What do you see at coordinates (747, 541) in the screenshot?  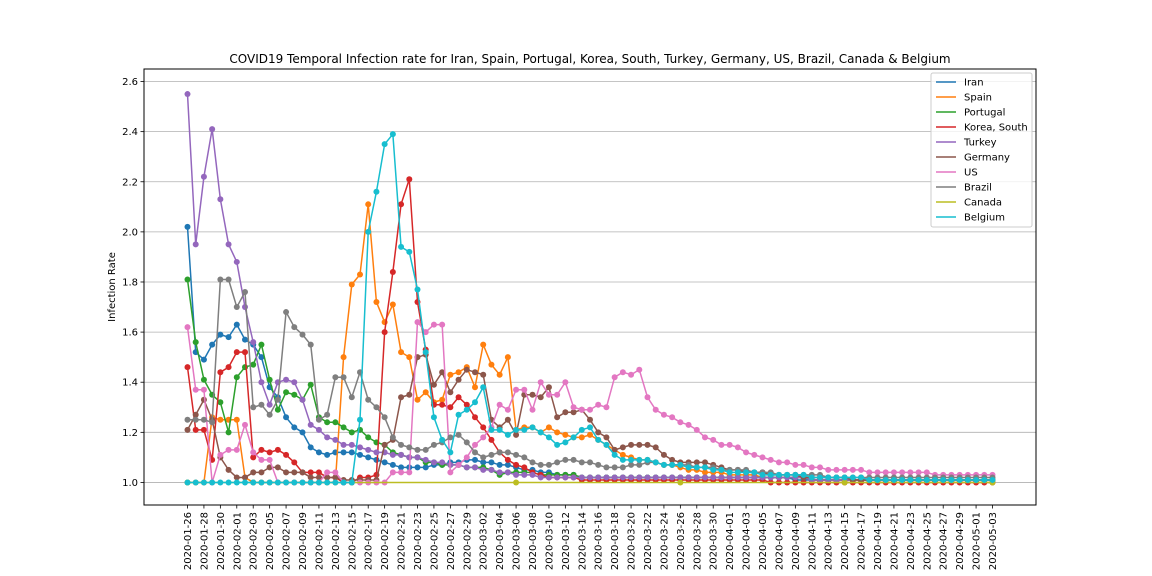 I see `x-tick-label-34: 2020-04-03` at bounding box center [747, 541].